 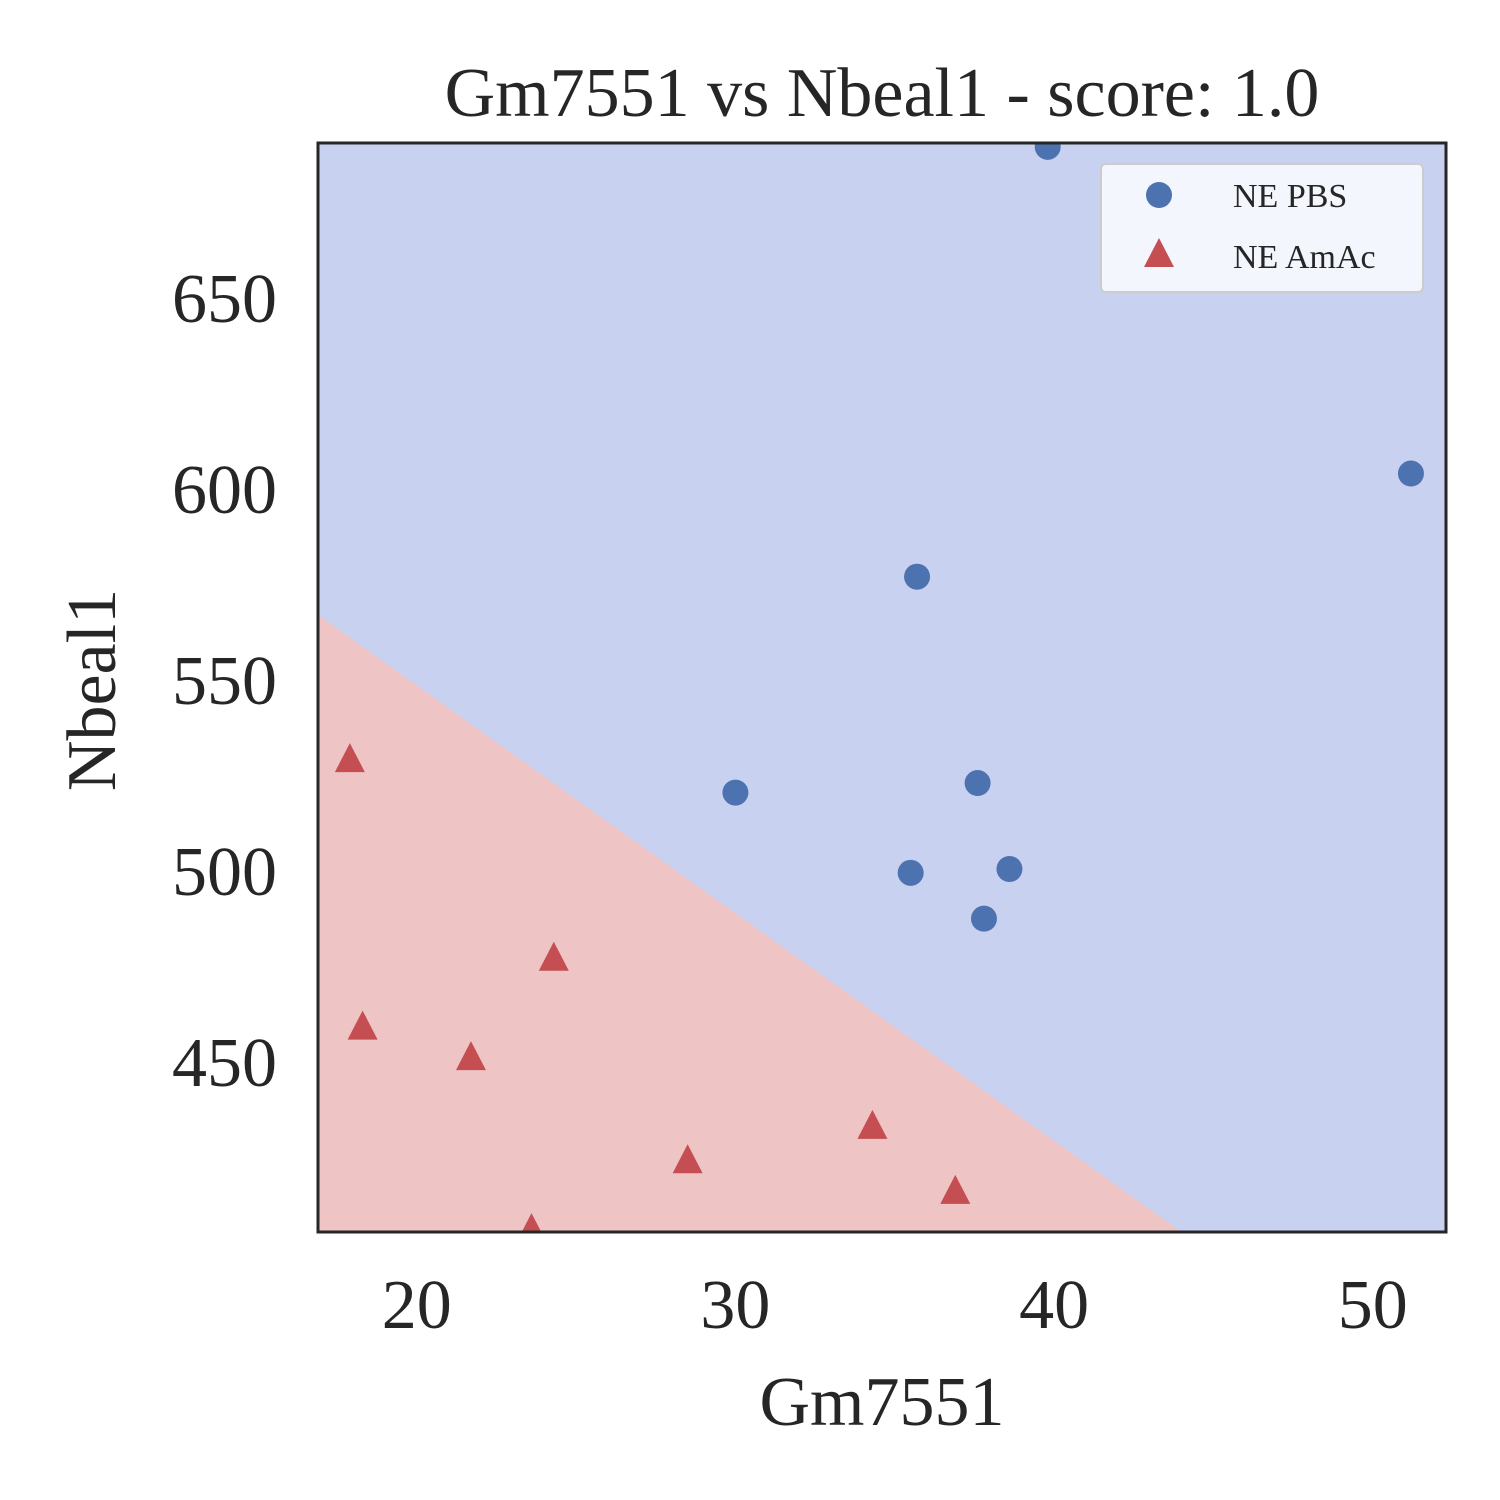 I want to click on x-tick-label: 40, so click(x=1054, y=1305).